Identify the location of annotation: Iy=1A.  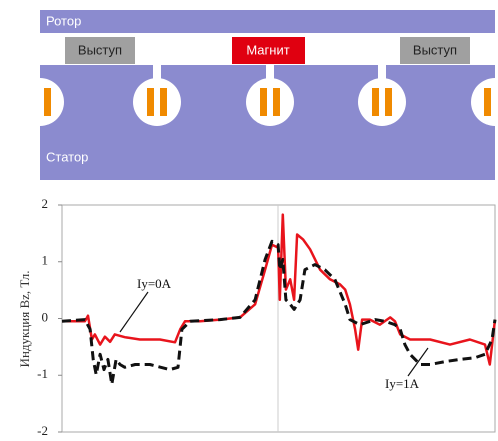
(402, 383).